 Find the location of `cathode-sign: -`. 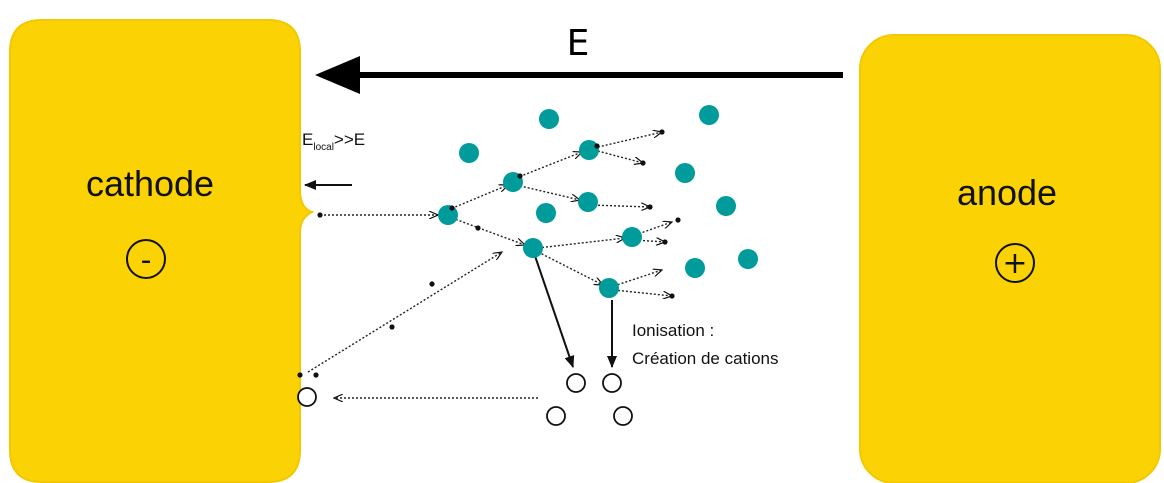

cathode-sign: - is located at coordinates (146, 260).